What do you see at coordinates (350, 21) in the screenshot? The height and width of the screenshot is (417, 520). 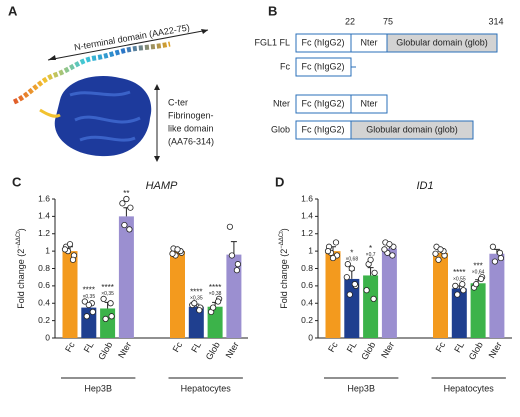 I see `position-label: 22` at bounding box center [350, 21].